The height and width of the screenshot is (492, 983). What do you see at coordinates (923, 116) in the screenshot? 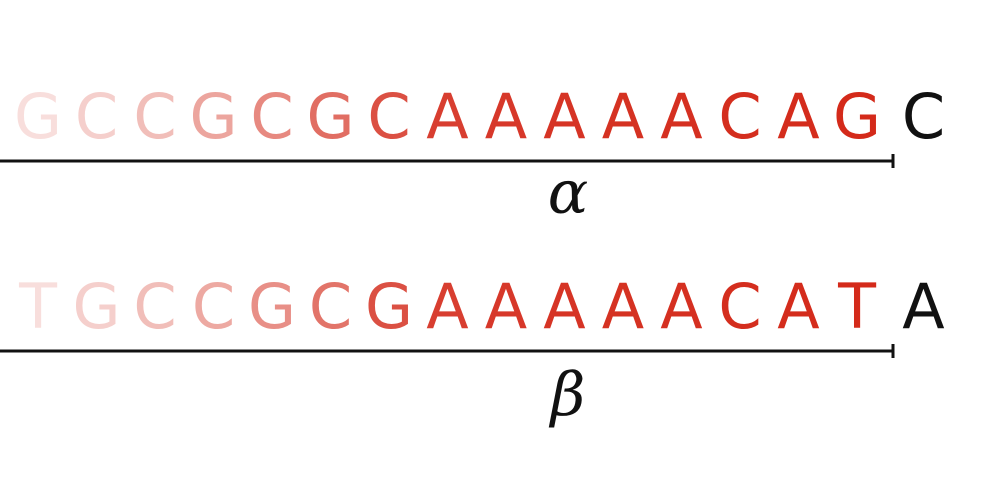
I see `next-base-letter: C` at bounding box center [923, 116].